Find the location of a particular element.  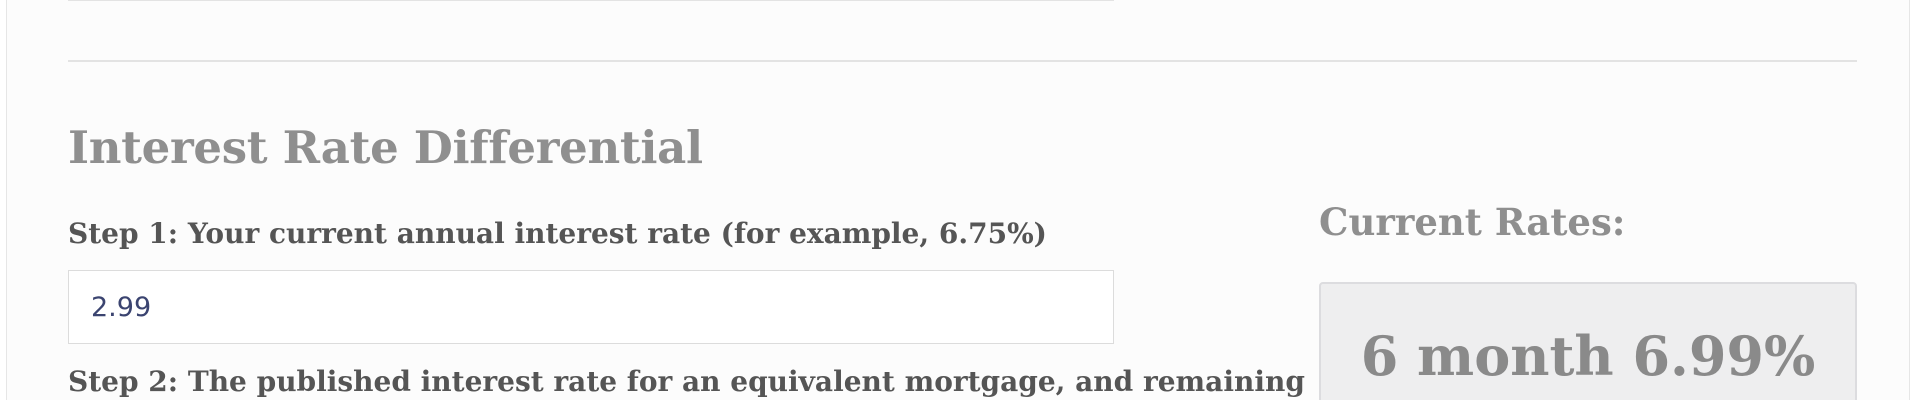

current-rates-box: 6 month 6.99% is located at coordinates (1588, 341).